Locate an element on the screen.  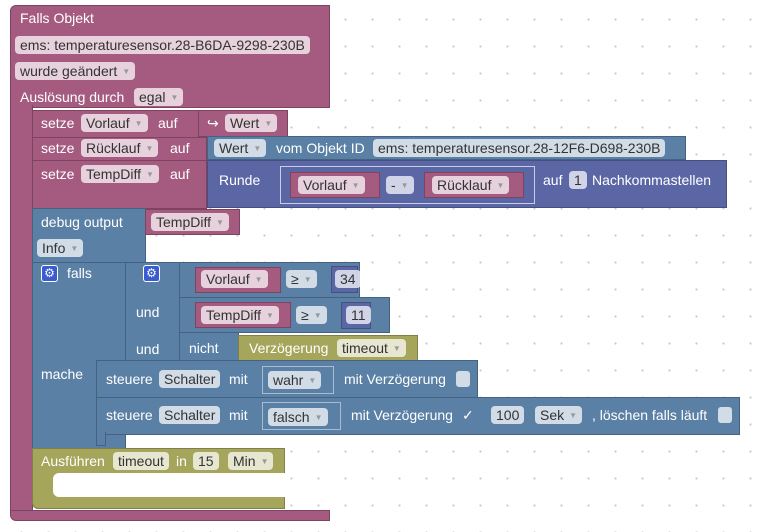
decimals-label: Nachkommastellen is located at coordinates (652, 180).